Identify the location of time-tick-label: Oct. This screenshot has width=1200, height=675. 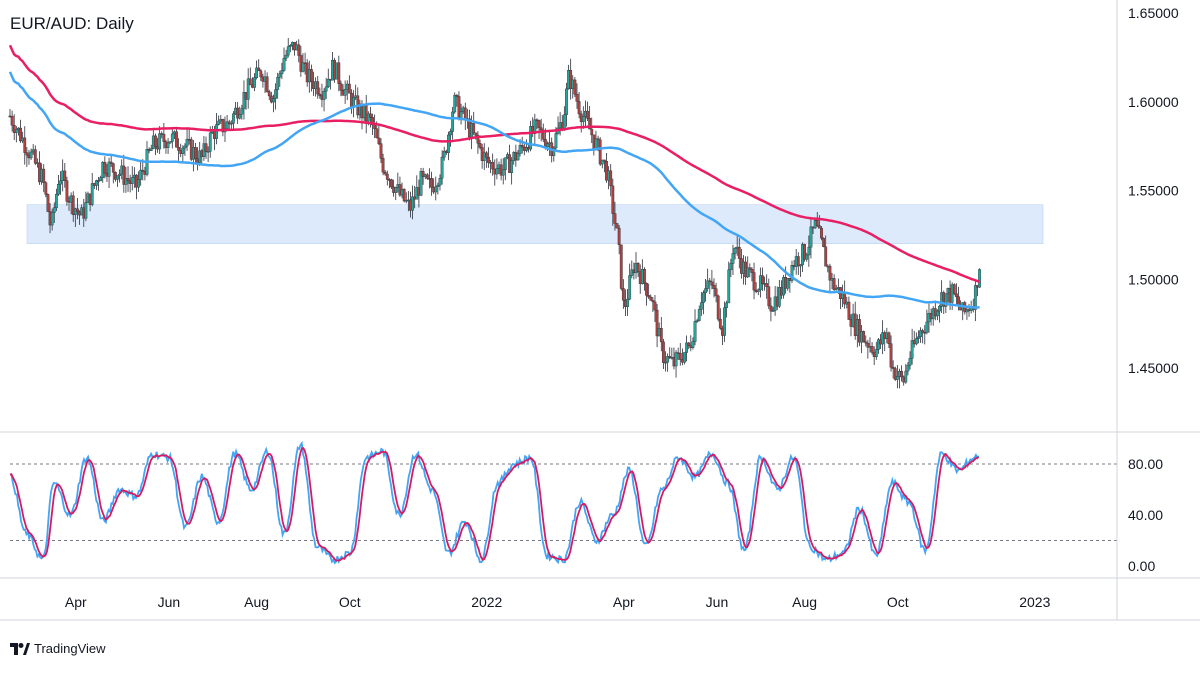
(898, 602).